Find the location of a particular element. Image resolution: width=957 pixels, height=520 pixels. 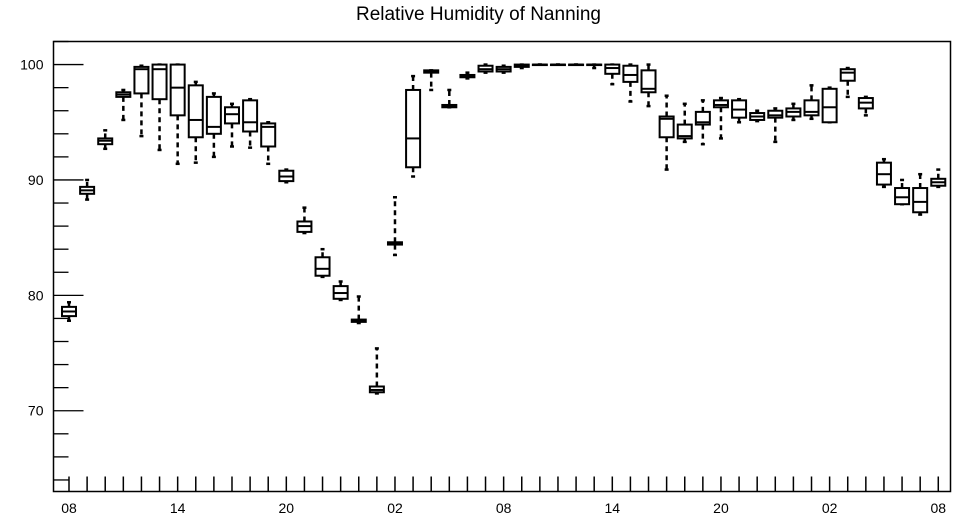

y-axis: 70 80 90 100 is located at coordinates (52, 260).